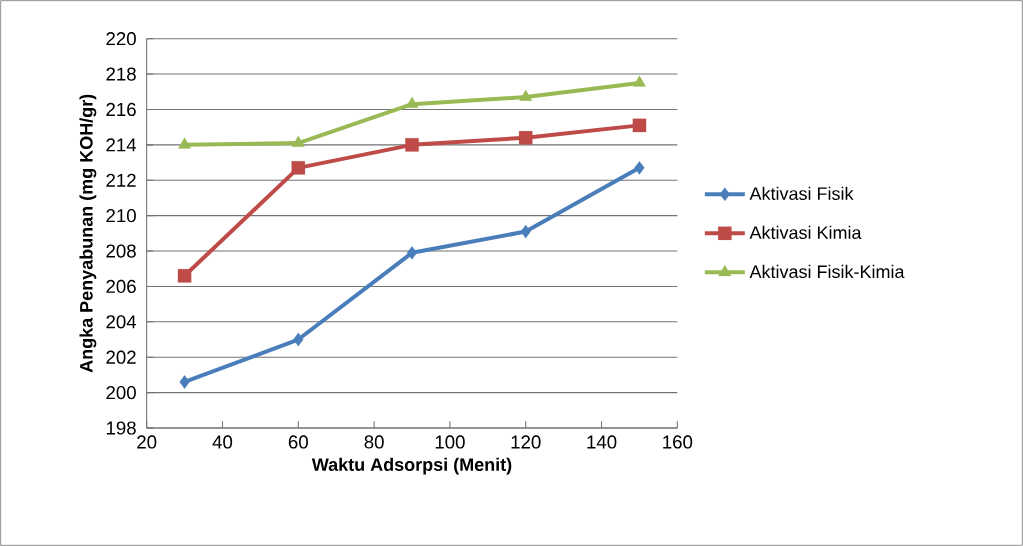  Describe the element at coordinates (526, 442) in the screenshot. I see `x-tick-label: 120` at that location.